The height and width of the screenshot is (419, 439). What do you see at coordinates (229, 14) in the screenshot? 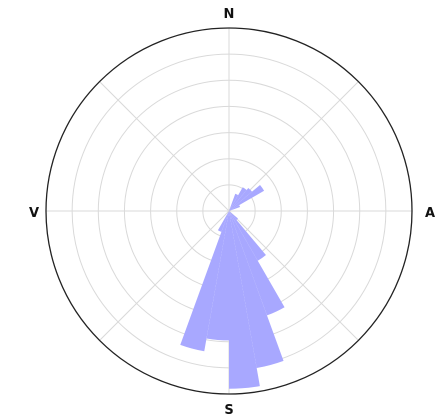
I see `north-label: N` at bounding box center [229, 14].